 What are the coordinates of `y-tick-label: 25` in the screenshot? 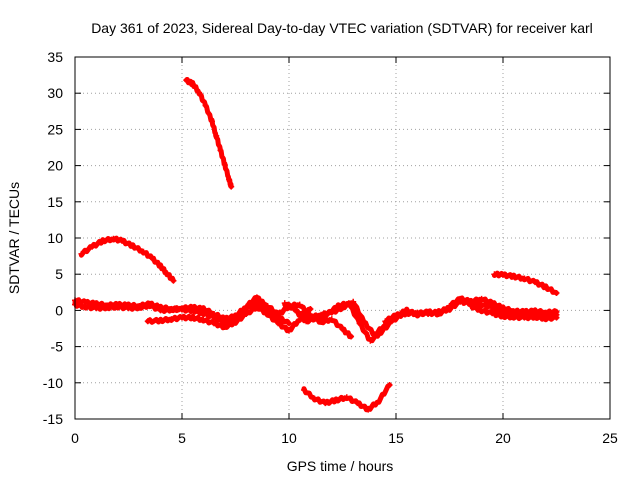 It's located at (55, 129).